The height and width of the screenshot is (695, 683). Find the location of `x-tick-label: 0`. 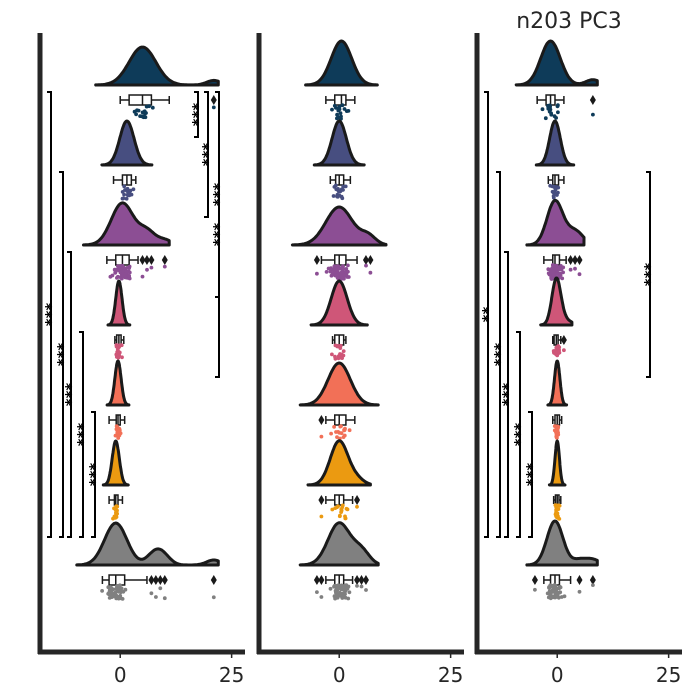

x-tick-label: 0 is located at coordinates (120, 675).